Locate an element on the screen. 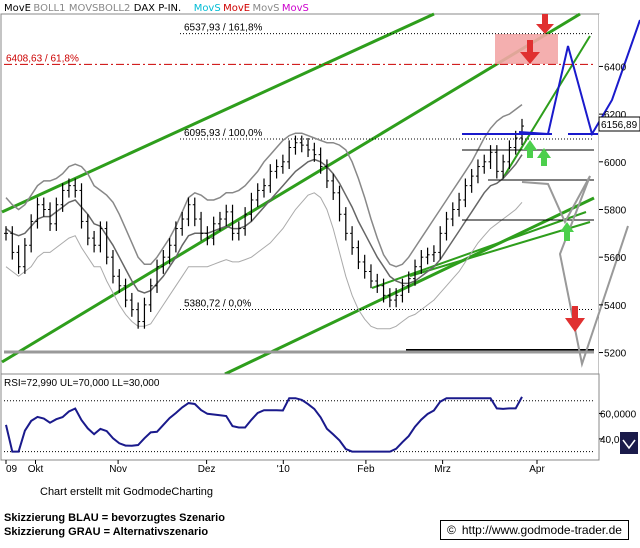 The height and width of the screenshot is (548, 640). legend-item-1: BOLL1 is located at coordinates (49, 8).